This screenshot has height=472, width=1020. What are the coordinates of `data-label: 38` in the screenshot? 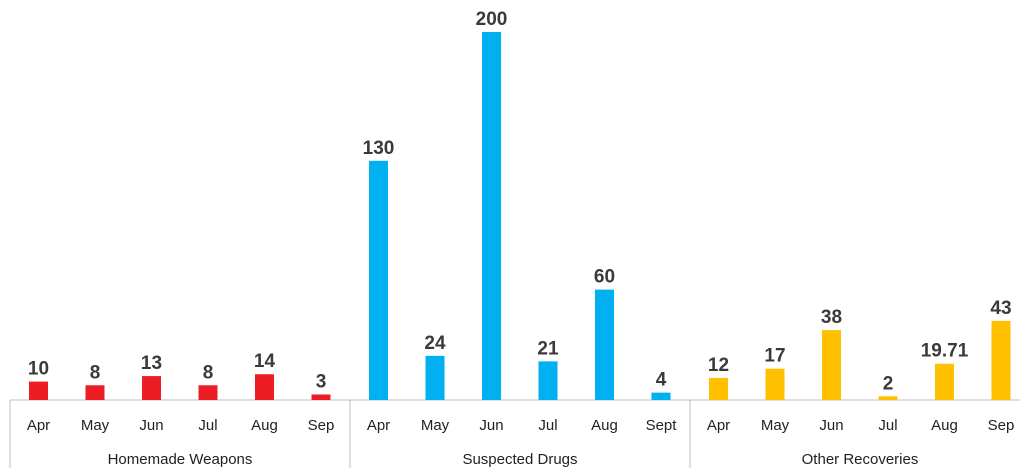 It's located at (831, 317).